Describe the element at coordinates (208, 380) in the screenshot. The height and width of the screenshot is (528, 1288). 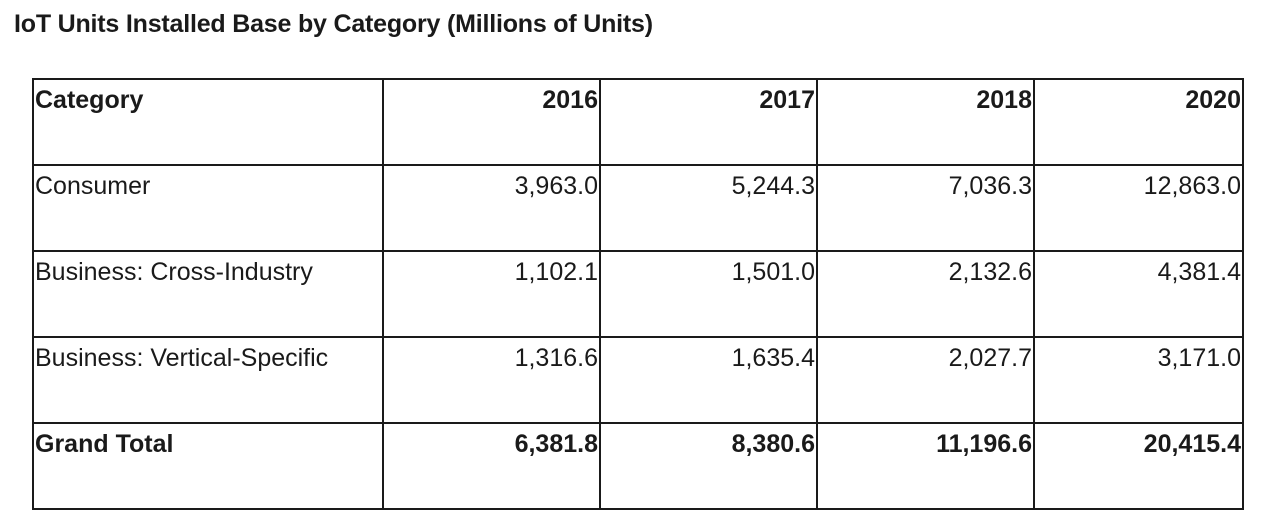
I see `row-label: Business: Vertical-Specific` at that location.